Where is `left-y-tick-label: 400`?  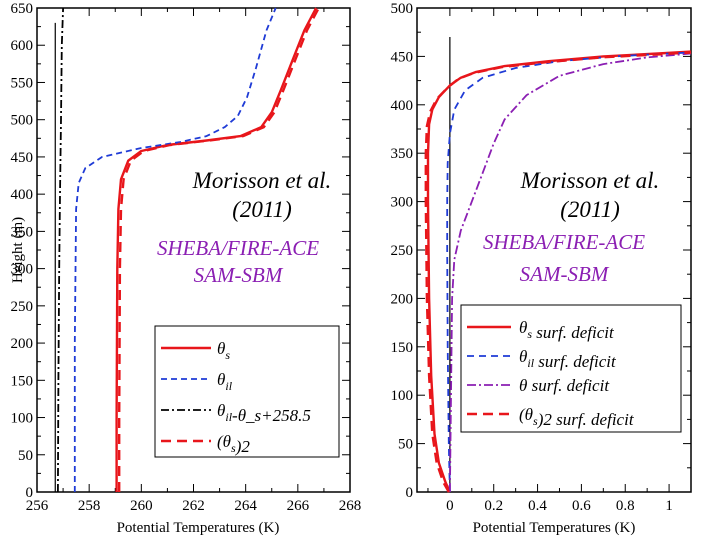 left-y-tick-label: 400 is located at coordinates (22, 195).